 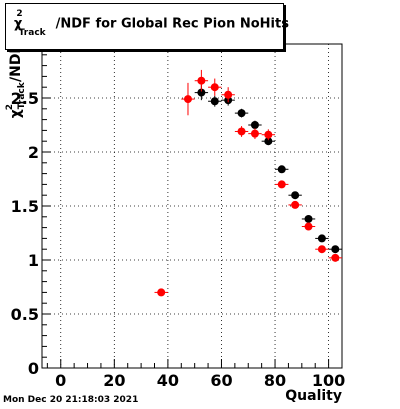 What do you see at coordinates (313, 396) in the screenshot?
I see `x-axis-title: Quality` at bounding box center [313, 396].